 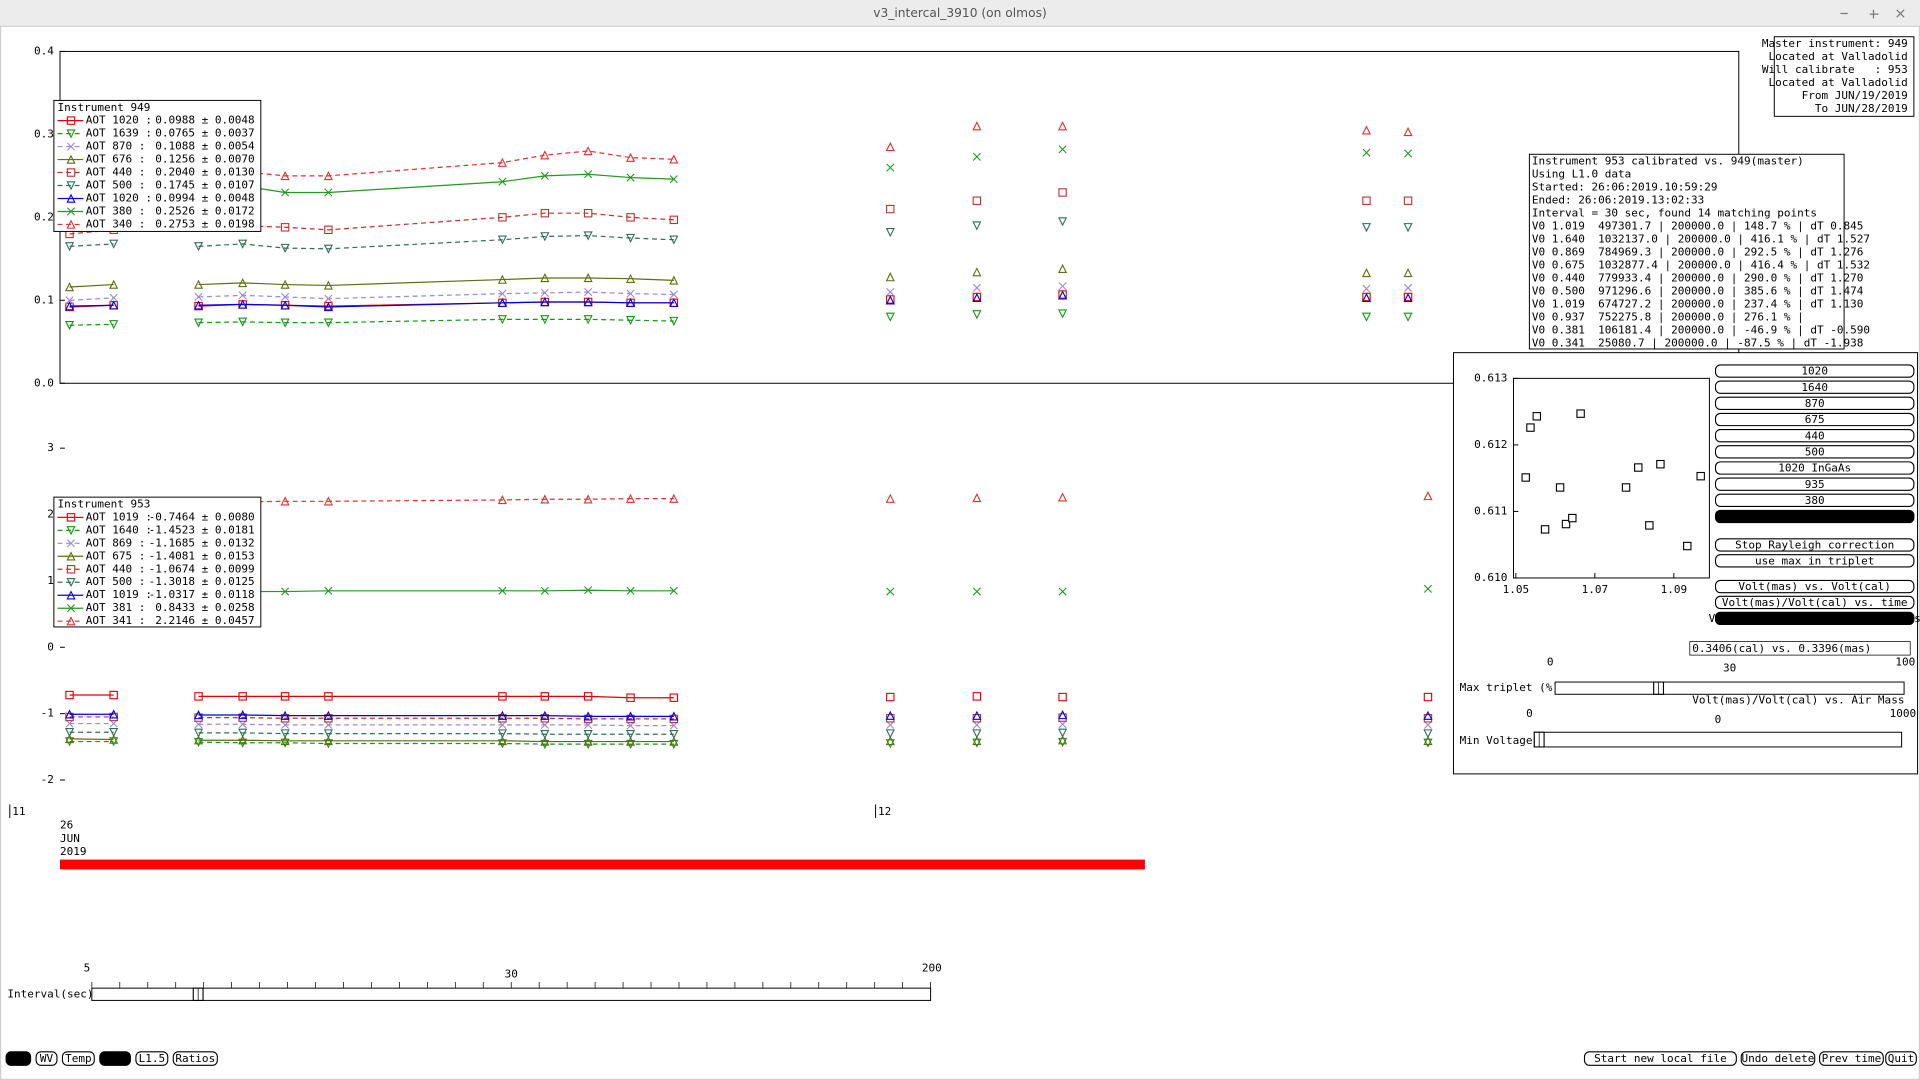 What do you see at coordinates (884, 811) in the screenshot?
I see `time-tick-label: 12` at bounding box center [884, 811].